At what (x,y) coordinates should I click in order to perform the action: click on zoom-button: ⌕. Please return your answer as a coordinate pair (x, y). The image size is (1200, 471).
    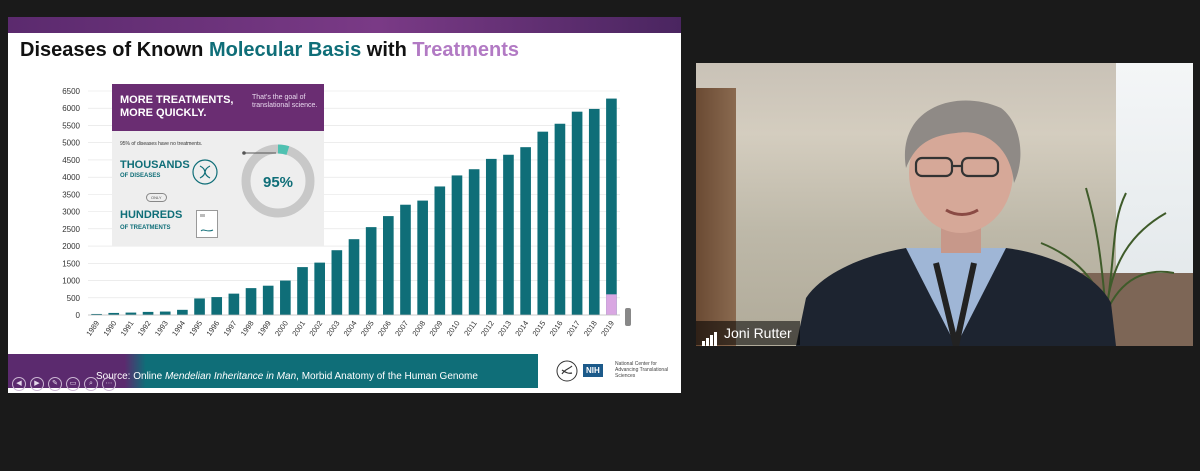
    Looking at the image, I should click on (91, 384).